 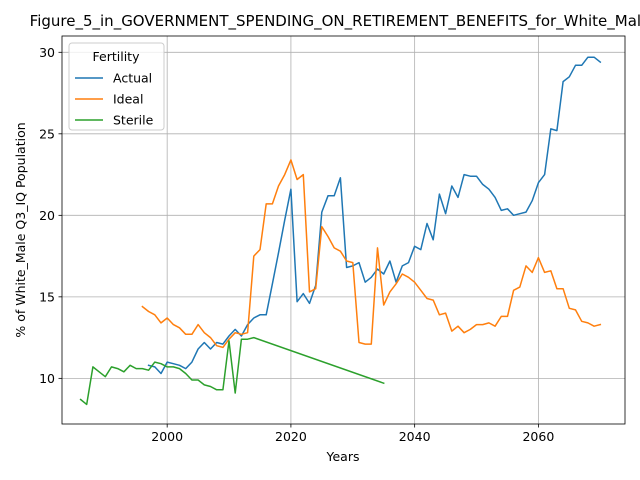 What do you see at coordinates (343, 456) in the screenshot?
I see `x-axis-title: Years` at bounding box center [343, 456].